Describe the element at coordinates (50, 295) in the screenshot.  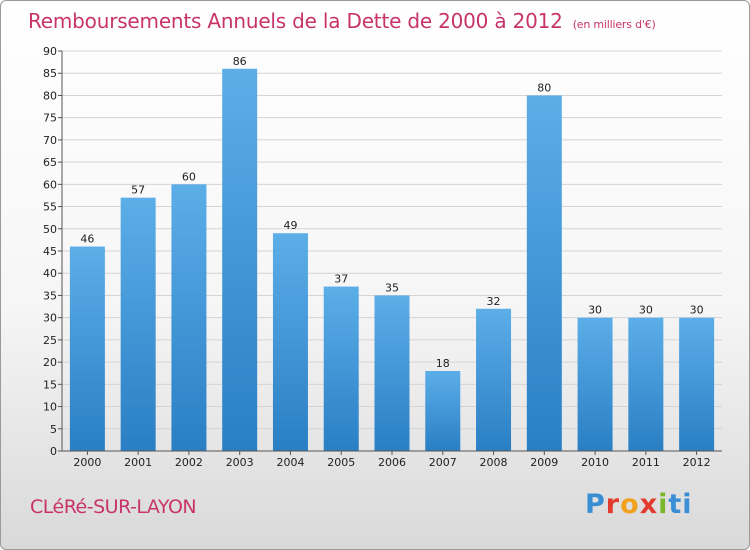
I see `y-tick-label: 35` at that location.